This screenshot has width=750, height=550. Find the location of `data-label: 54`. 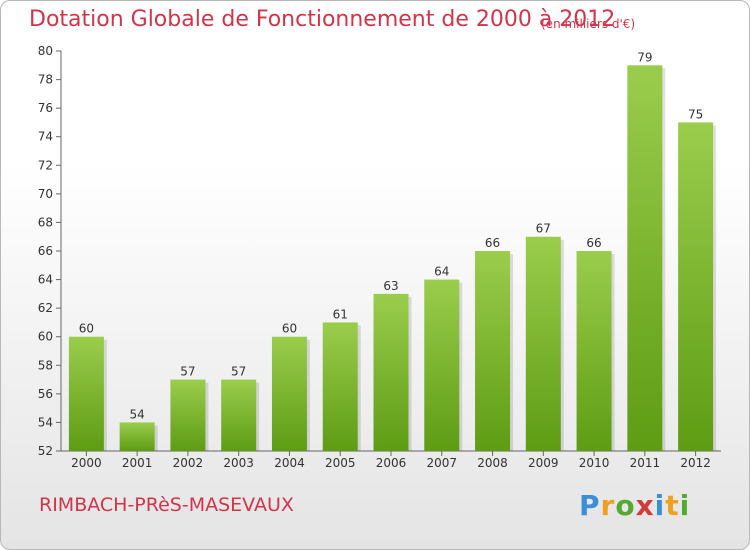

data-label: 54 is located at coordinates (137, 414).